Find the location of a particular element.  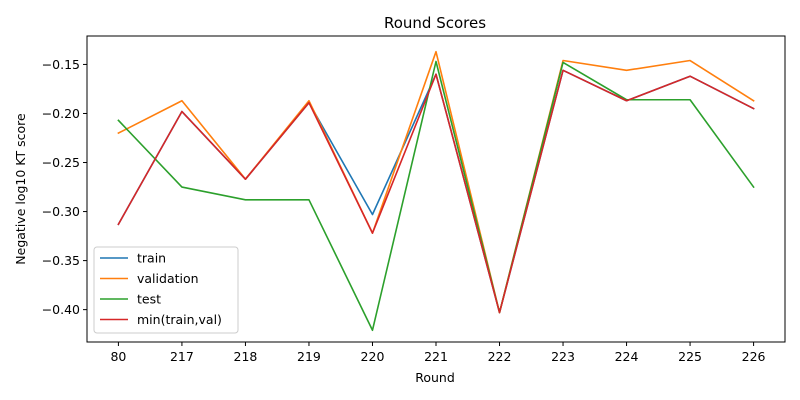

legend-label: min(train,val) is located at coordinates (179, 319).